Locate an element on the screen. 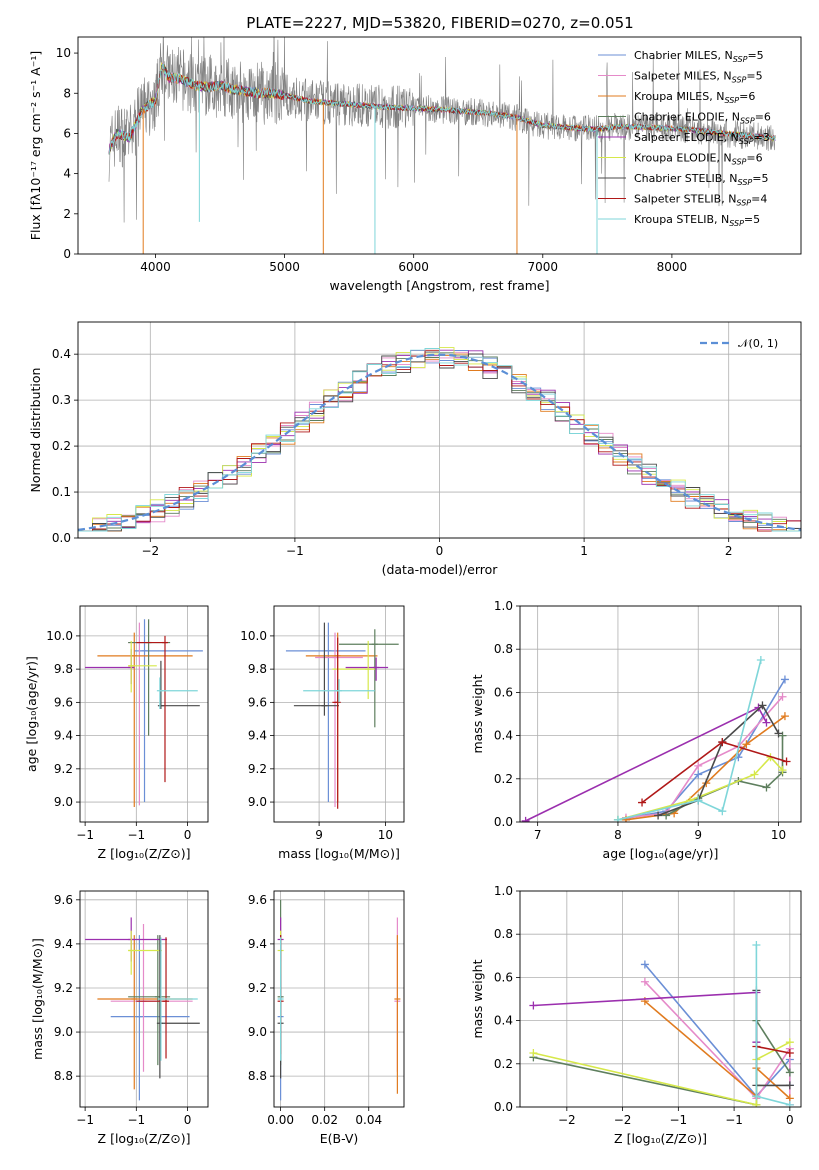 Image resolution: width=819 pixels, height=1170 pixels. x-axis-label: (data-model)/error is located at coordinates (440, 569).